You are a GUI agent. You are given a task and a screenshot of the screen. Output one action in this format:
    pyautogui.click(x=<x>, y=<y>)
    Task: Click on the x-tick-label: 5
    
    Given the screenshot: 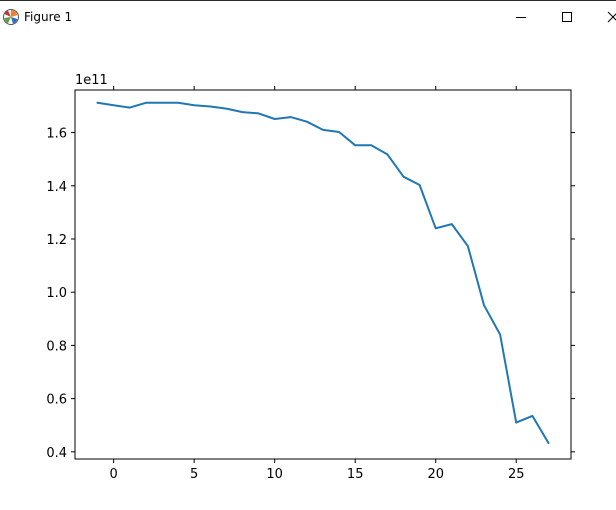 What is the action you would take?
    pyautogui.click(x=194, y=474)
    